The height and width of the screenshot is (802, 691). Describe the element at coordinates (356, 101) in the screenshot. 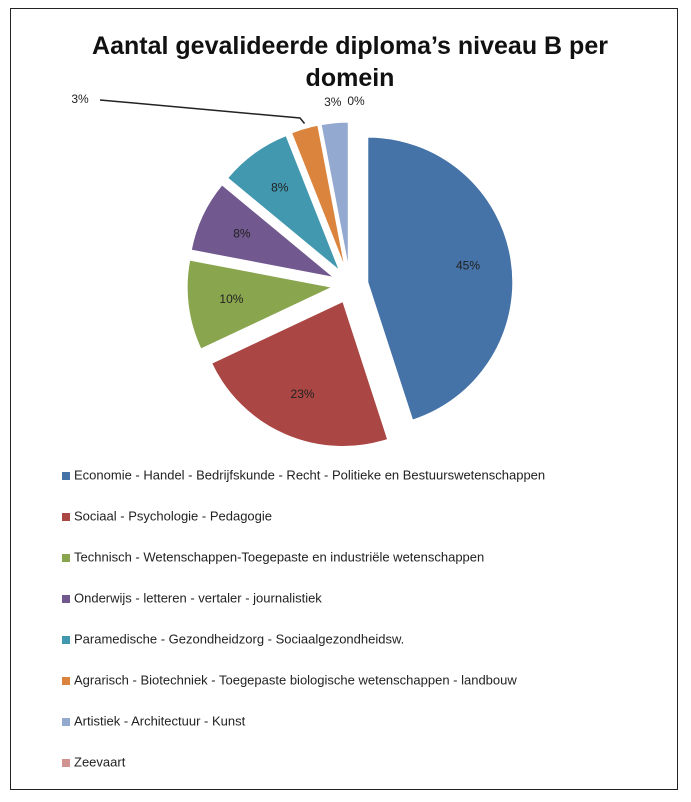

I see `data-label: 0%` at that location.